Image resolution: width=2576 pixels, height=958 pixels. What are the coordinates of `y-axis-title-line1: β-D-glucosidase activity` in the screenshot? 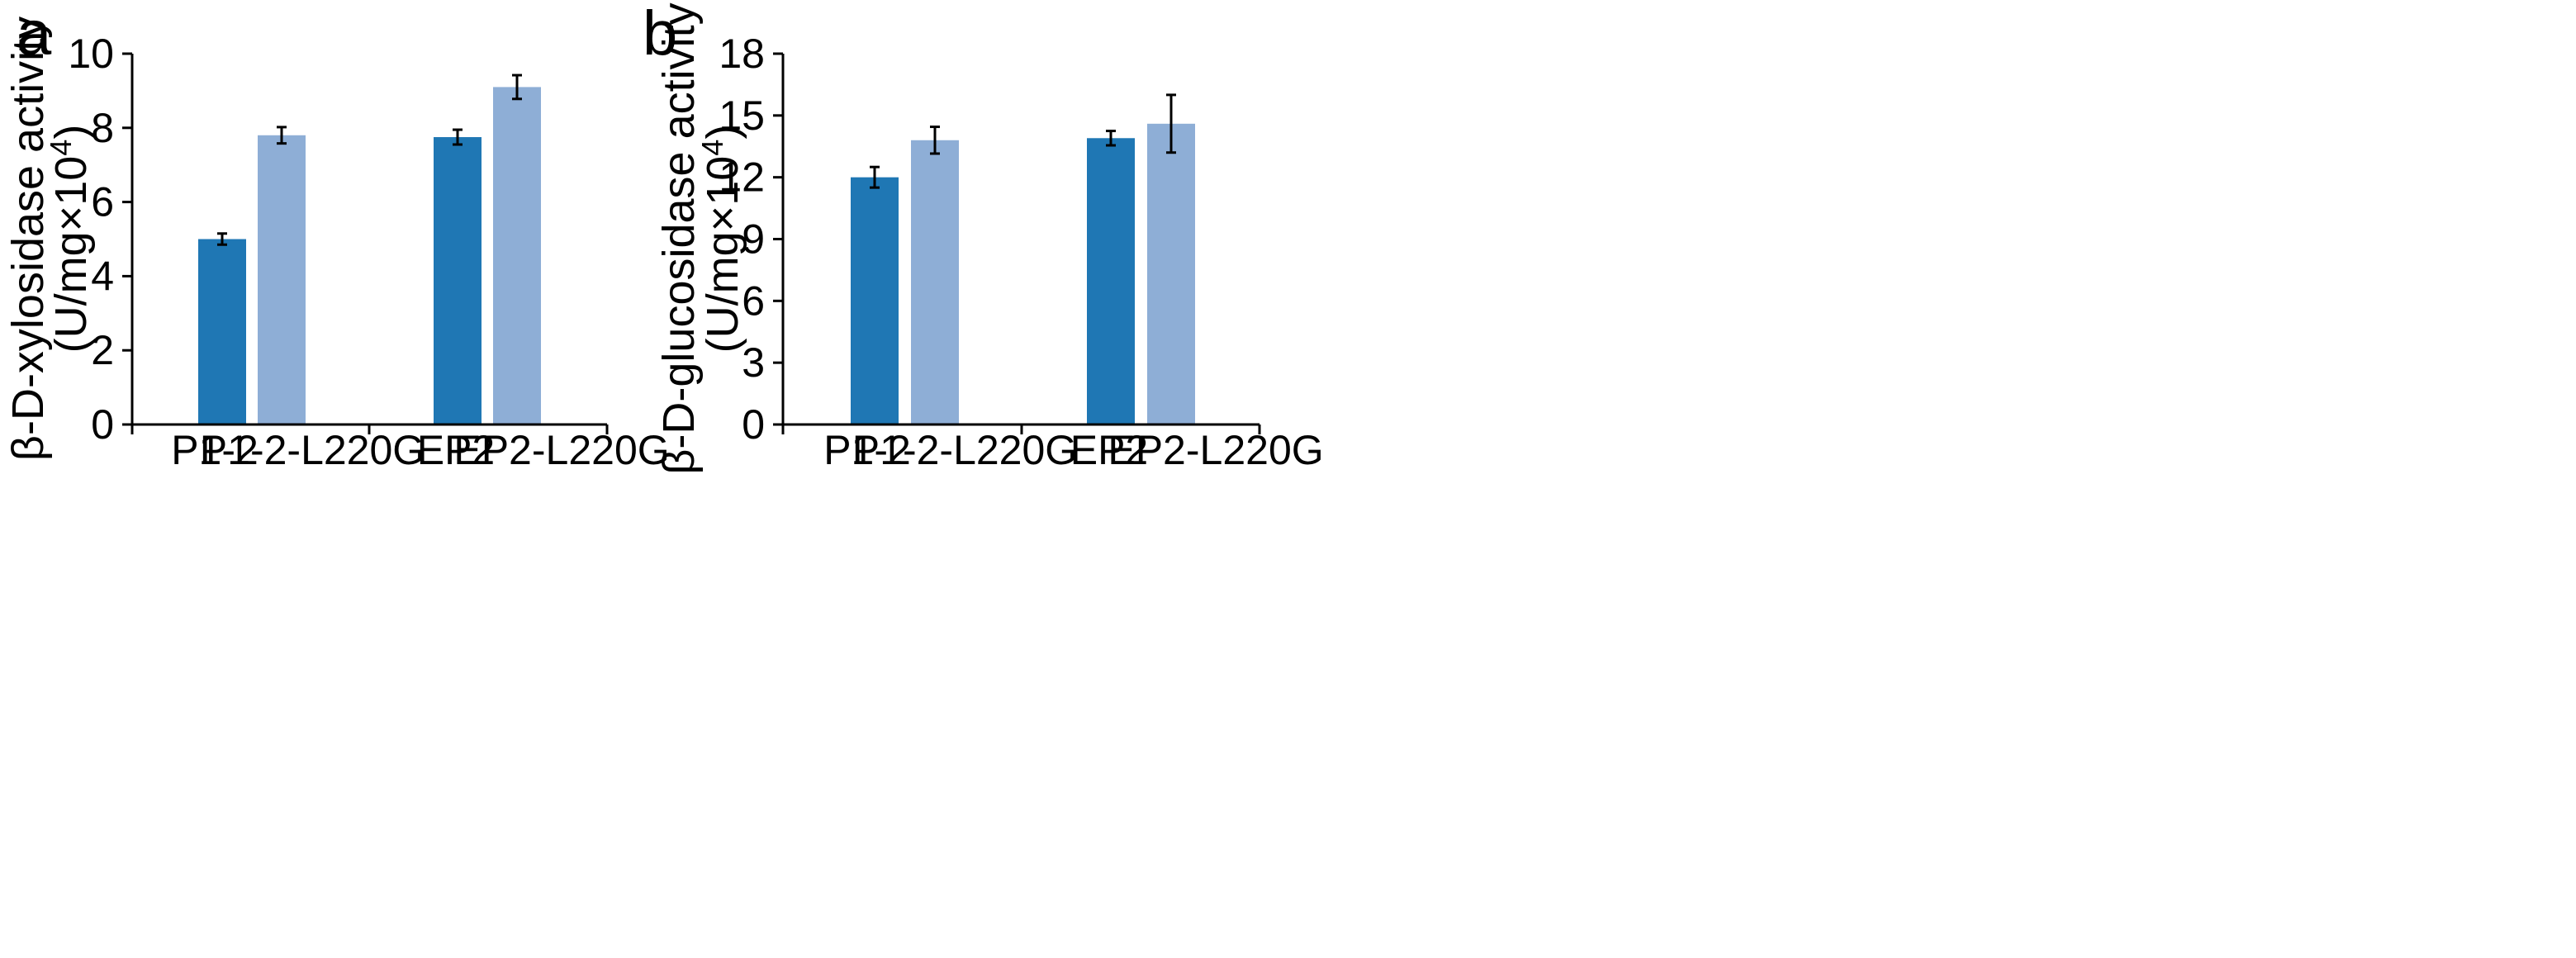 It's located at (679, 238).